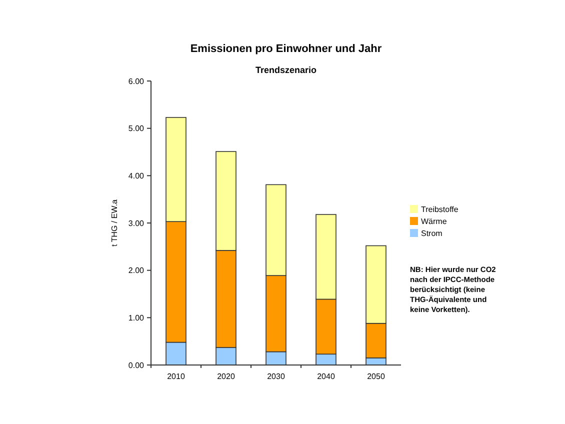  I want to click on y-tick-label: 2.00, so click(136, 271).